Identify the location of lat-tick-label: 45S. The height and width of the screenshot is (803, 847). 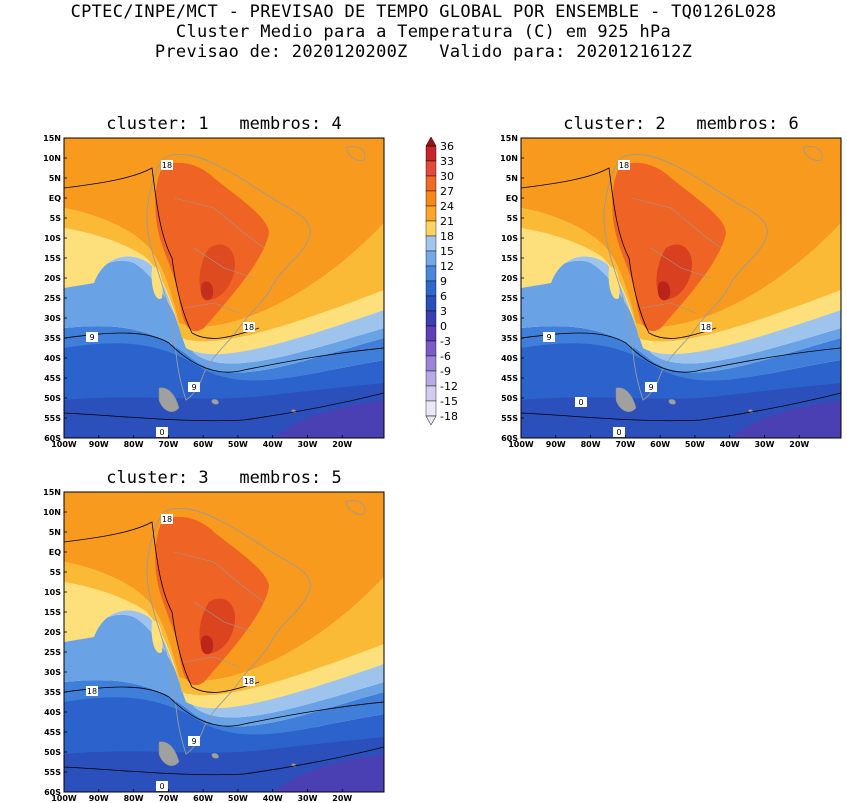
(52, 378).